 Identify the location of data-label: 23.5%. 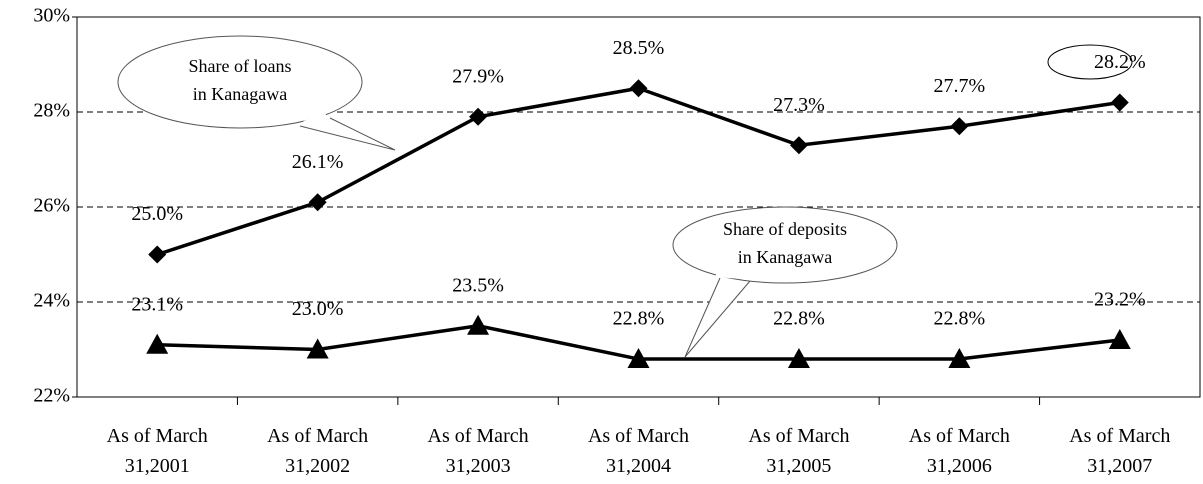
(478, 285).